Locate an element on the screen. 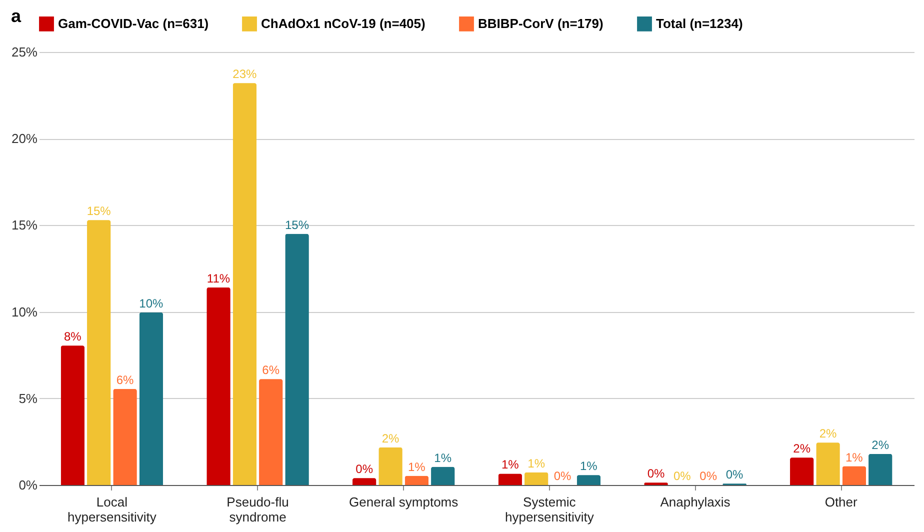 This screenshot has width=924, height=532. y-tick-label: 10% is located at coordinates (24, 312).